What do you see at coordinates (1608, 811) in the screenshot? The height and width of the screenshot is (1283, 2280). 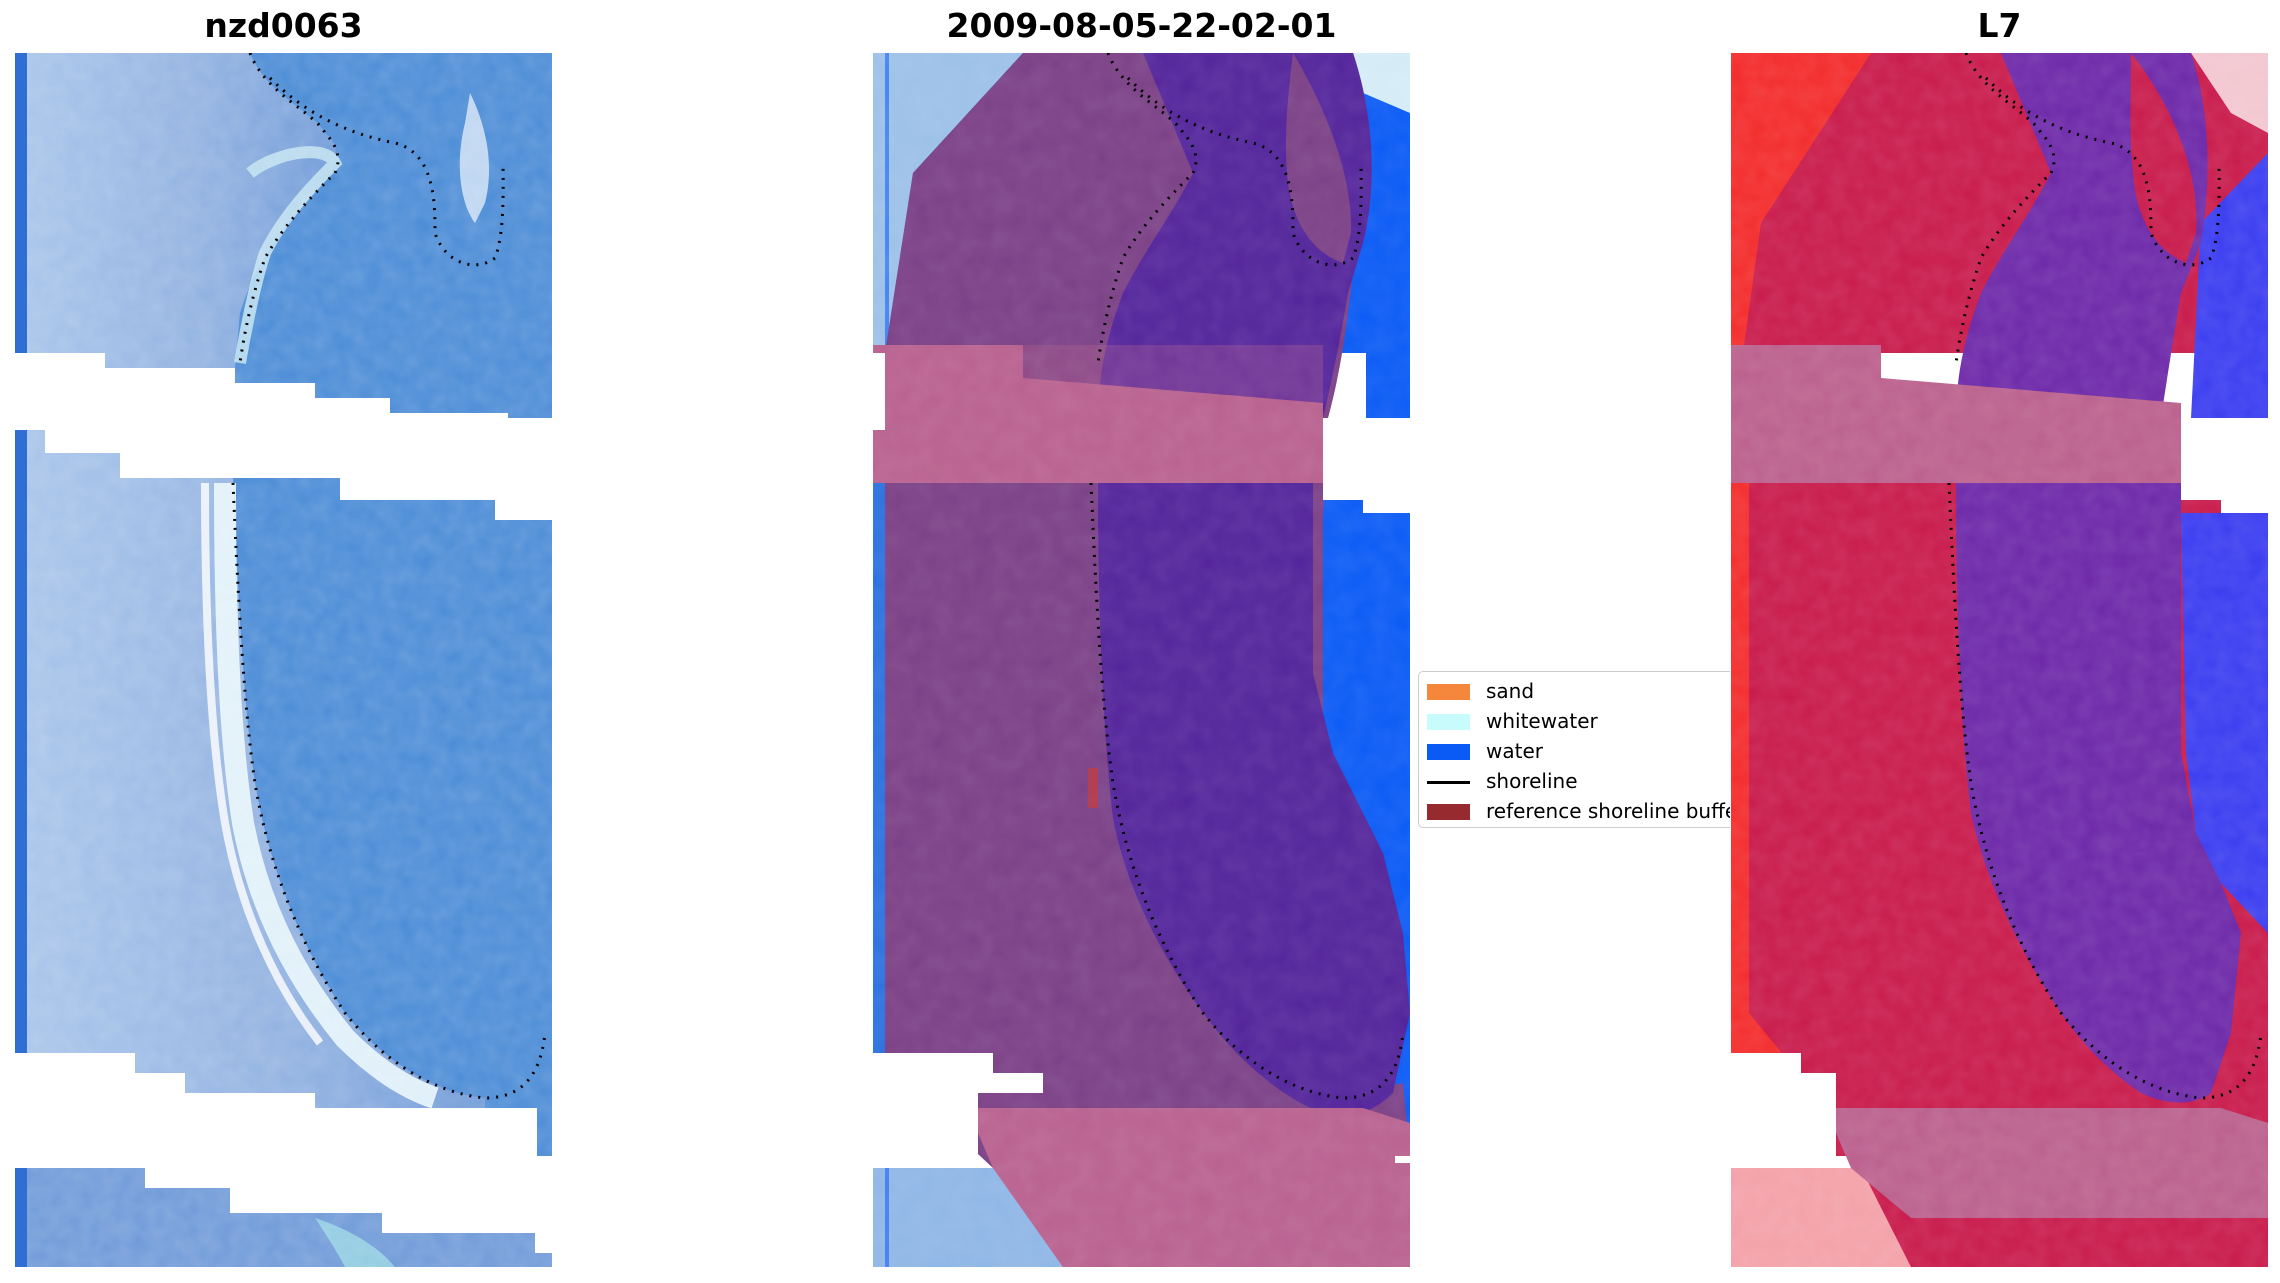 I see `legend-label-reference-buffer: reference shoreline buffer` at bounding box center [1608, 811].